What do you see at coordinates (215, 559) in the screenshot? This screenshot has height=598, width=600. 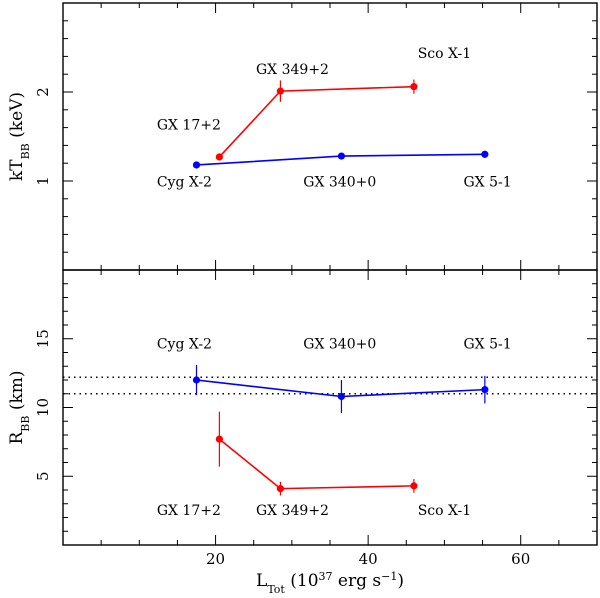 I see `x-tick-label: 20` at bounding box center [215, 559].